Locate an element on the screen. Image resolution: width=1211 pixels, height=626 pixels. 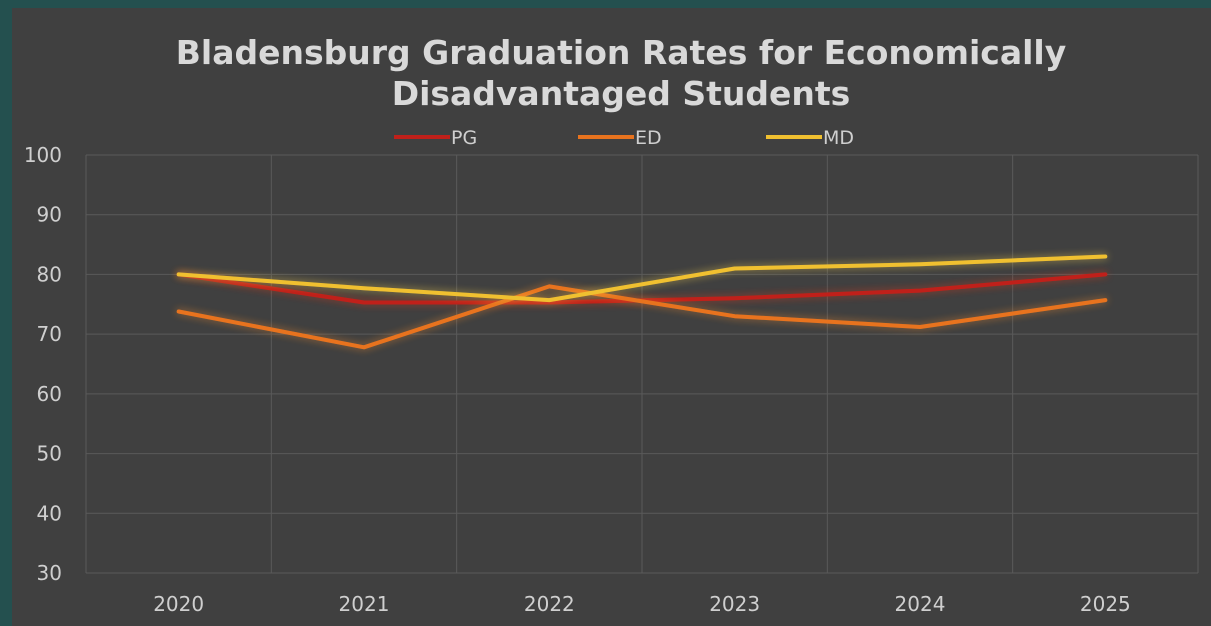
legend-label: PG is located at coordinates (464, 138).